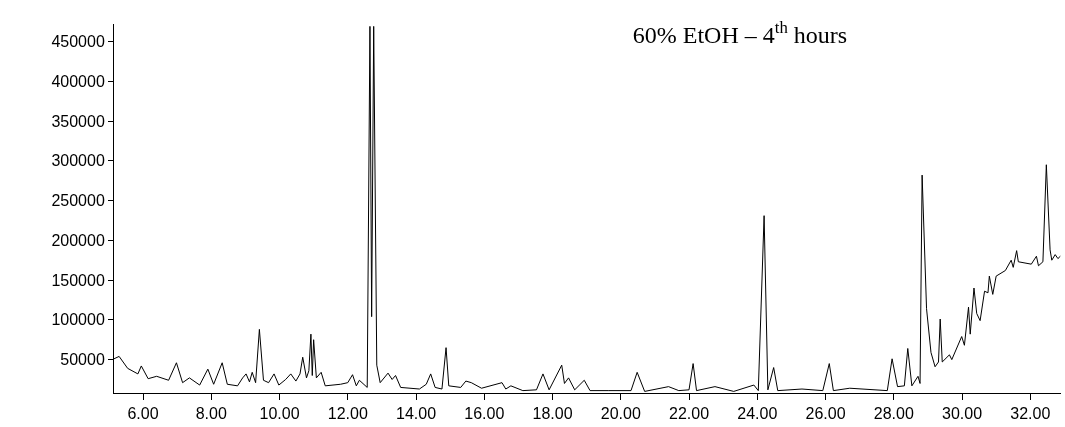  I want to click on y-tick-label: 350000, so click(78, 121).